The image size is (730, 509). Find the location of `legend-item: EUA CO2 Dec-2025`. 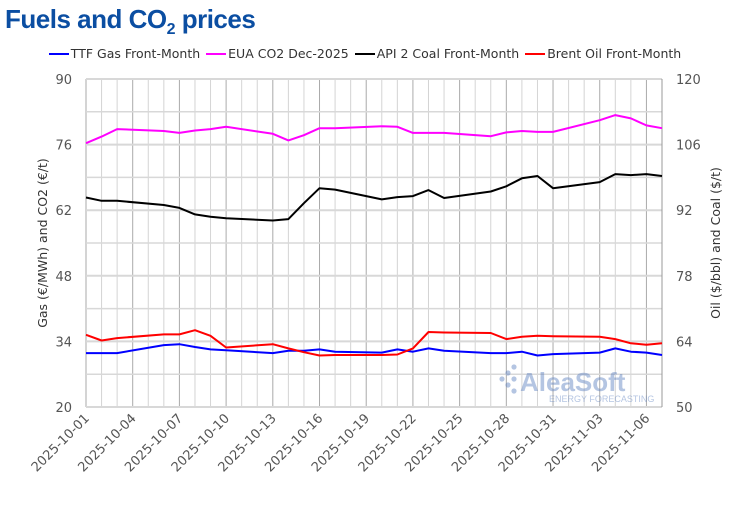

legend-item: EUA CO2 Dec-2025 is located at coordinates (277, 53).